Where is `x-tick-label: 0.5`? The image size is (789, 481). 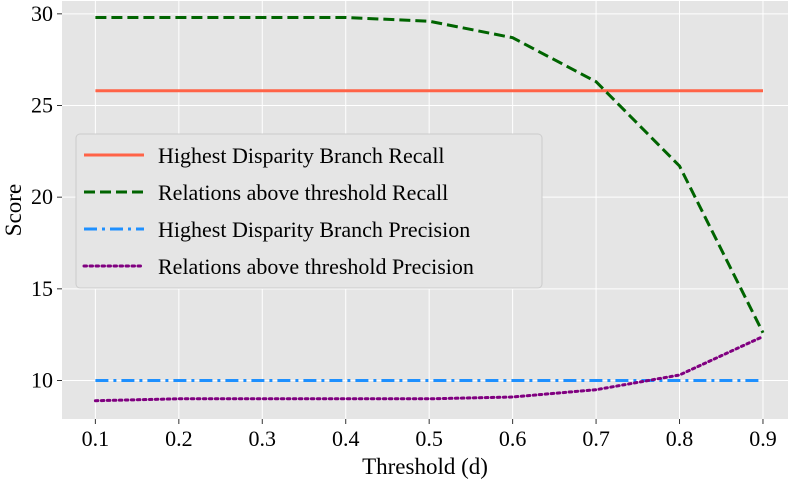
x-tick-label: 0.5 is located at coordinates (429, 438).